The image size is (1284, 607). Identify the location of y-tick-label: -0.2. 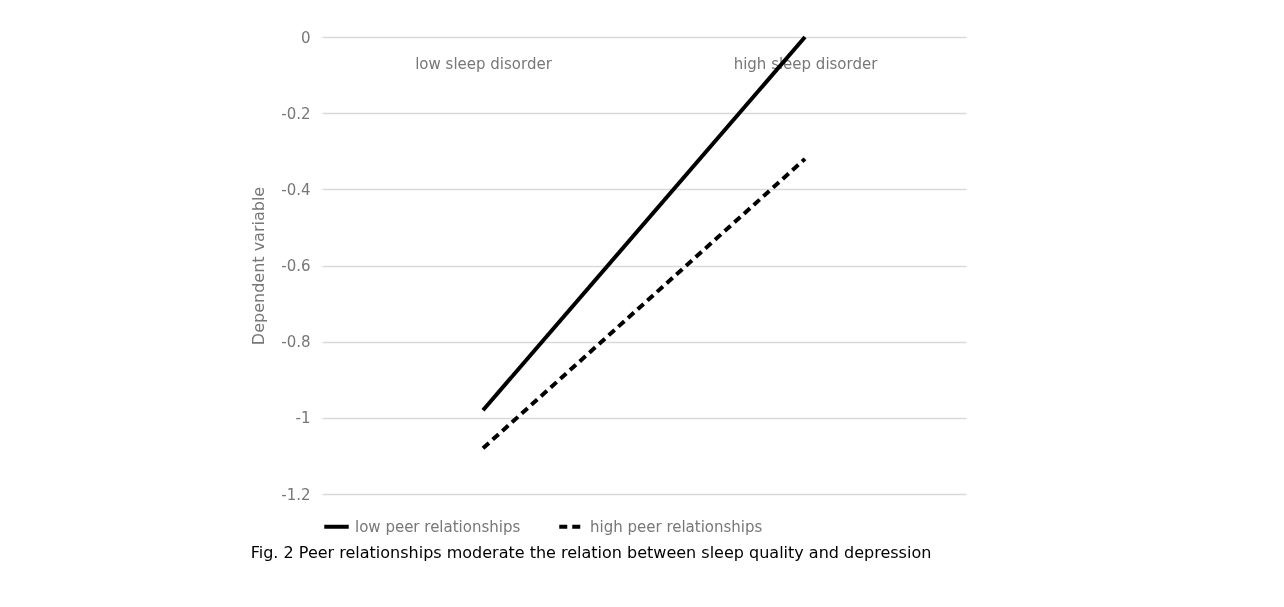
(296, 113).